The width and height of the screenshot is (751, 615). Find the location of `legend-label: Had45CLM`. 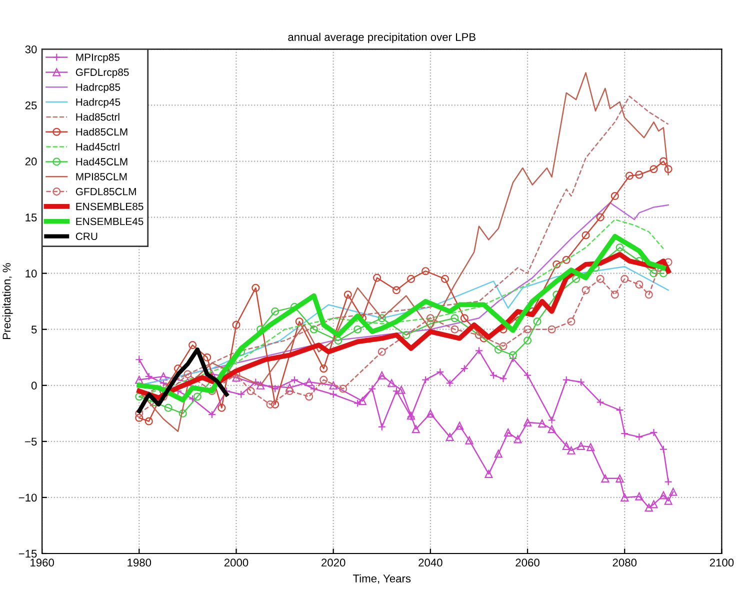

legend-label: Had45CLM is located at coordinates (102, 162).